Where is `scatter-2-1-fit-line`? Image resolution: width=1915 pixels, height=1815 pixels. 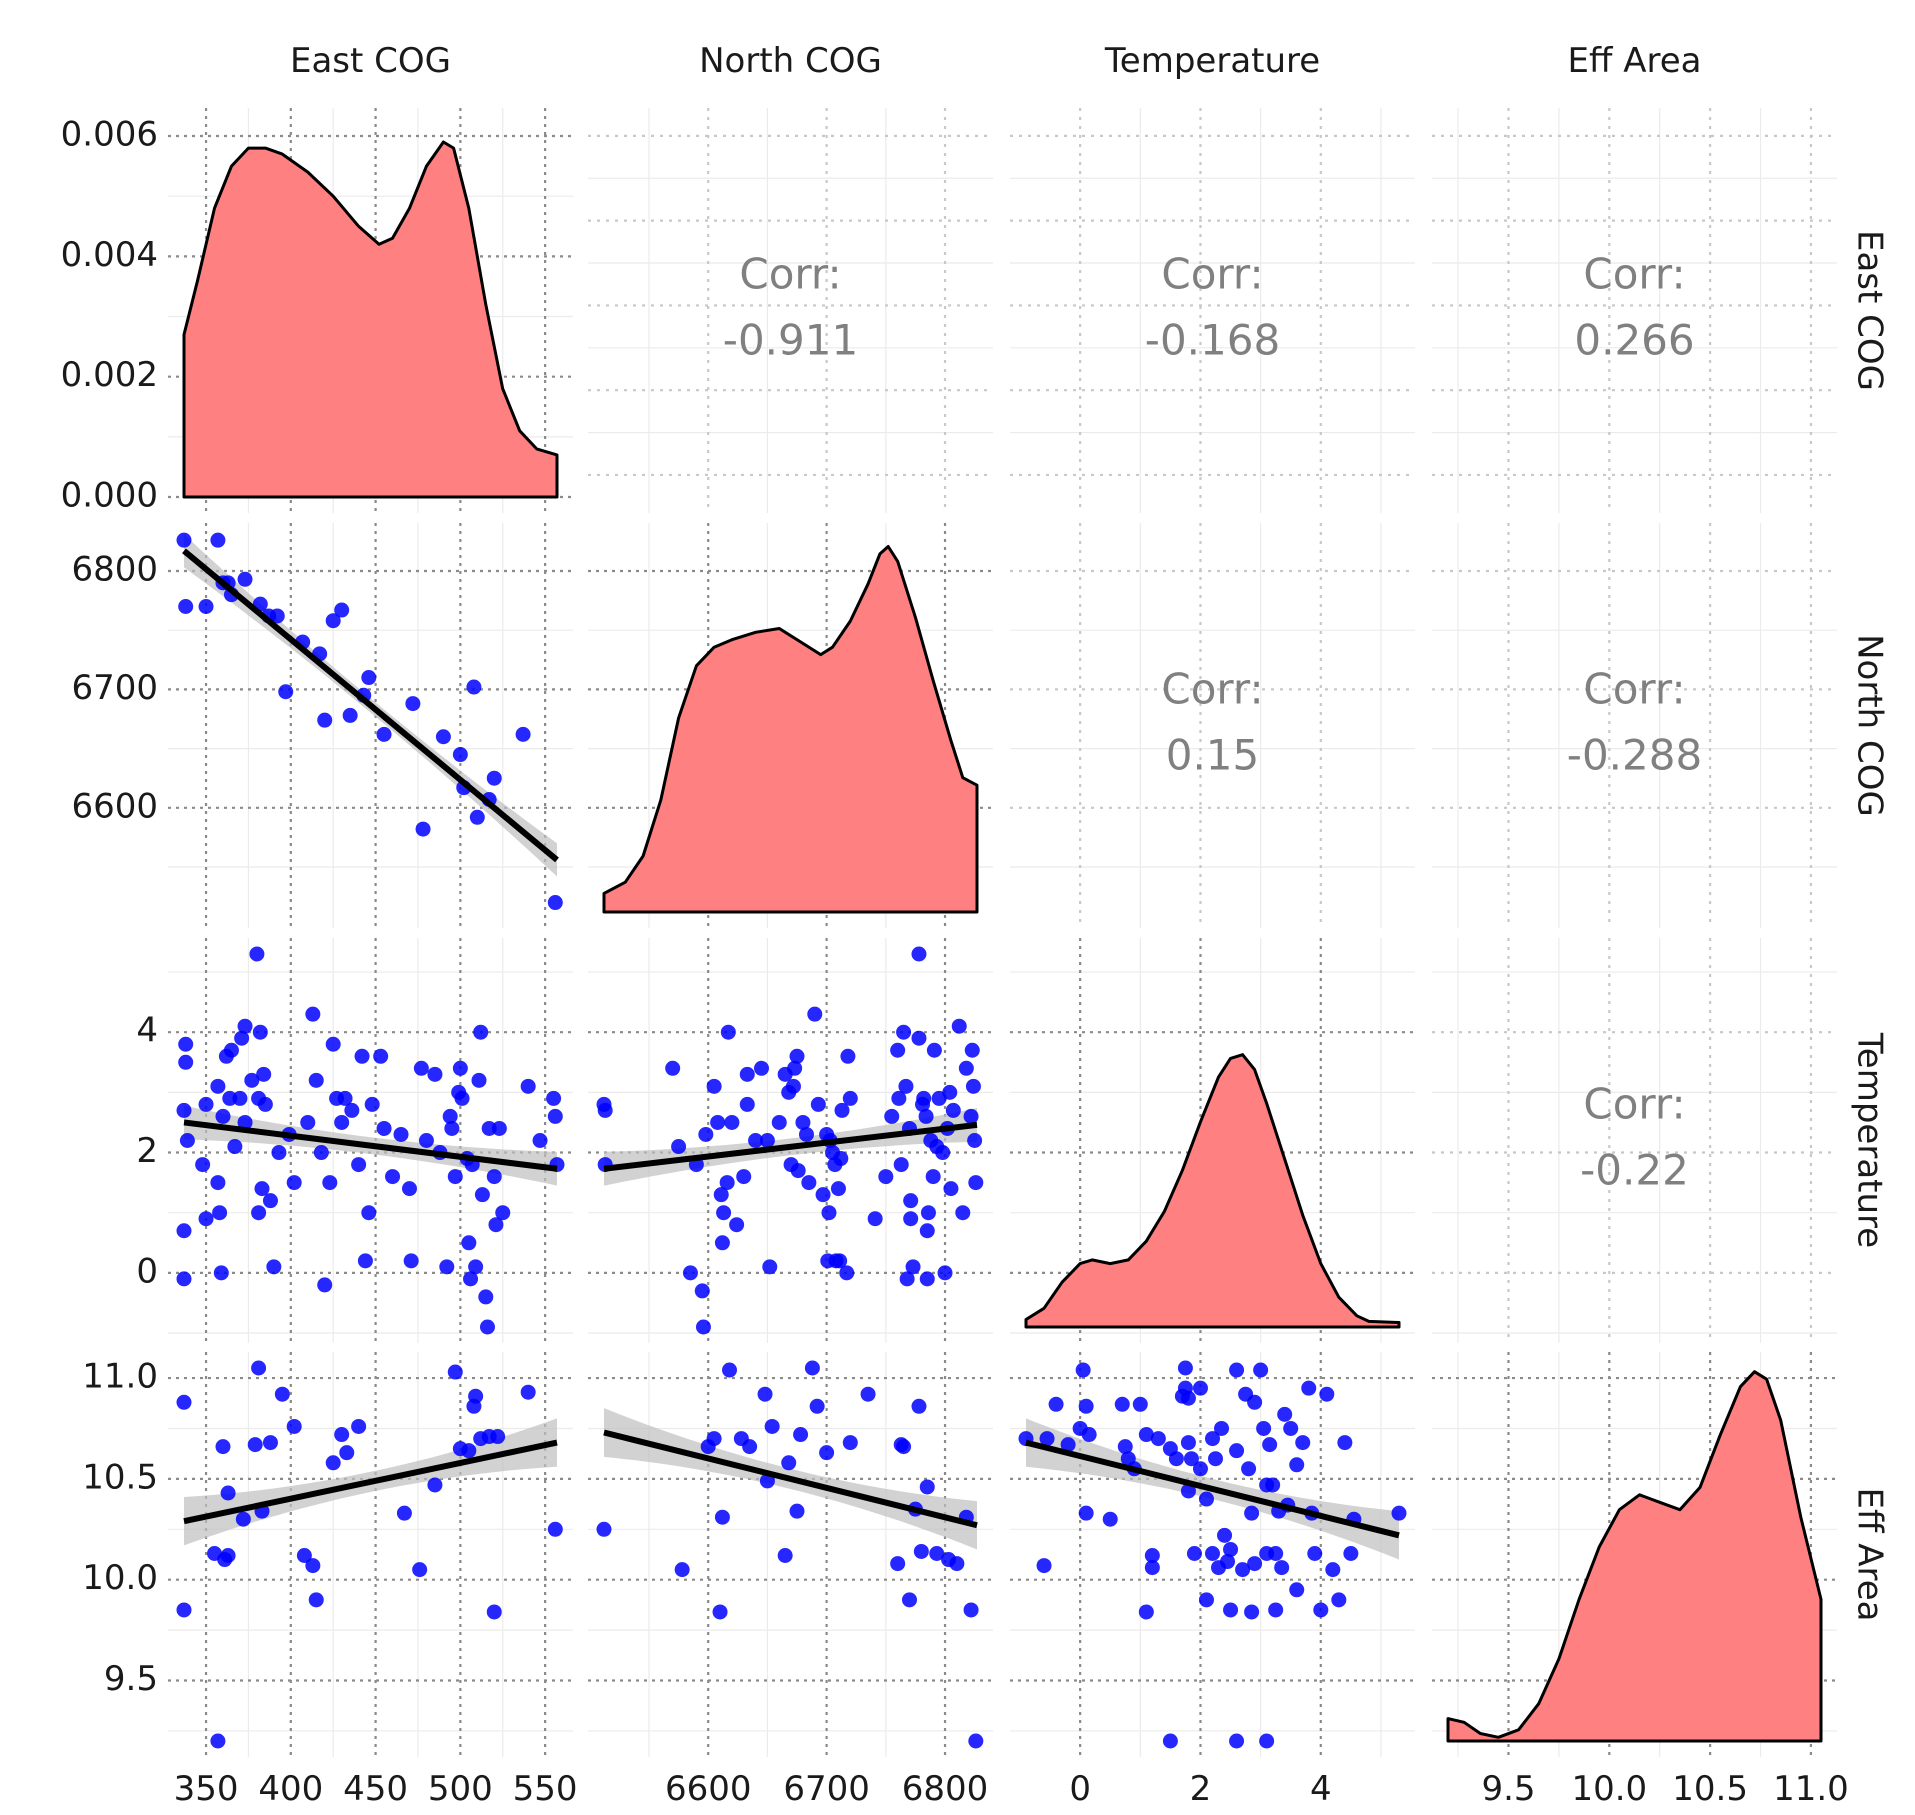
scatter-2-1-fit-line is located at coordinates (790, 1146).